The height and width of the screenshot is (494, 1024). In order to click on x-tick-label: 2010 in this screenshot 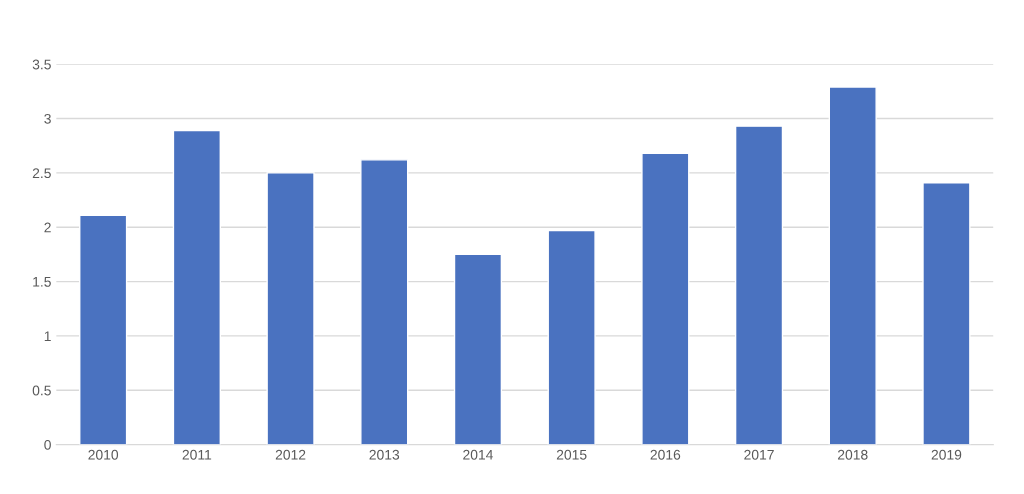, I will do `click(103, 454)`.